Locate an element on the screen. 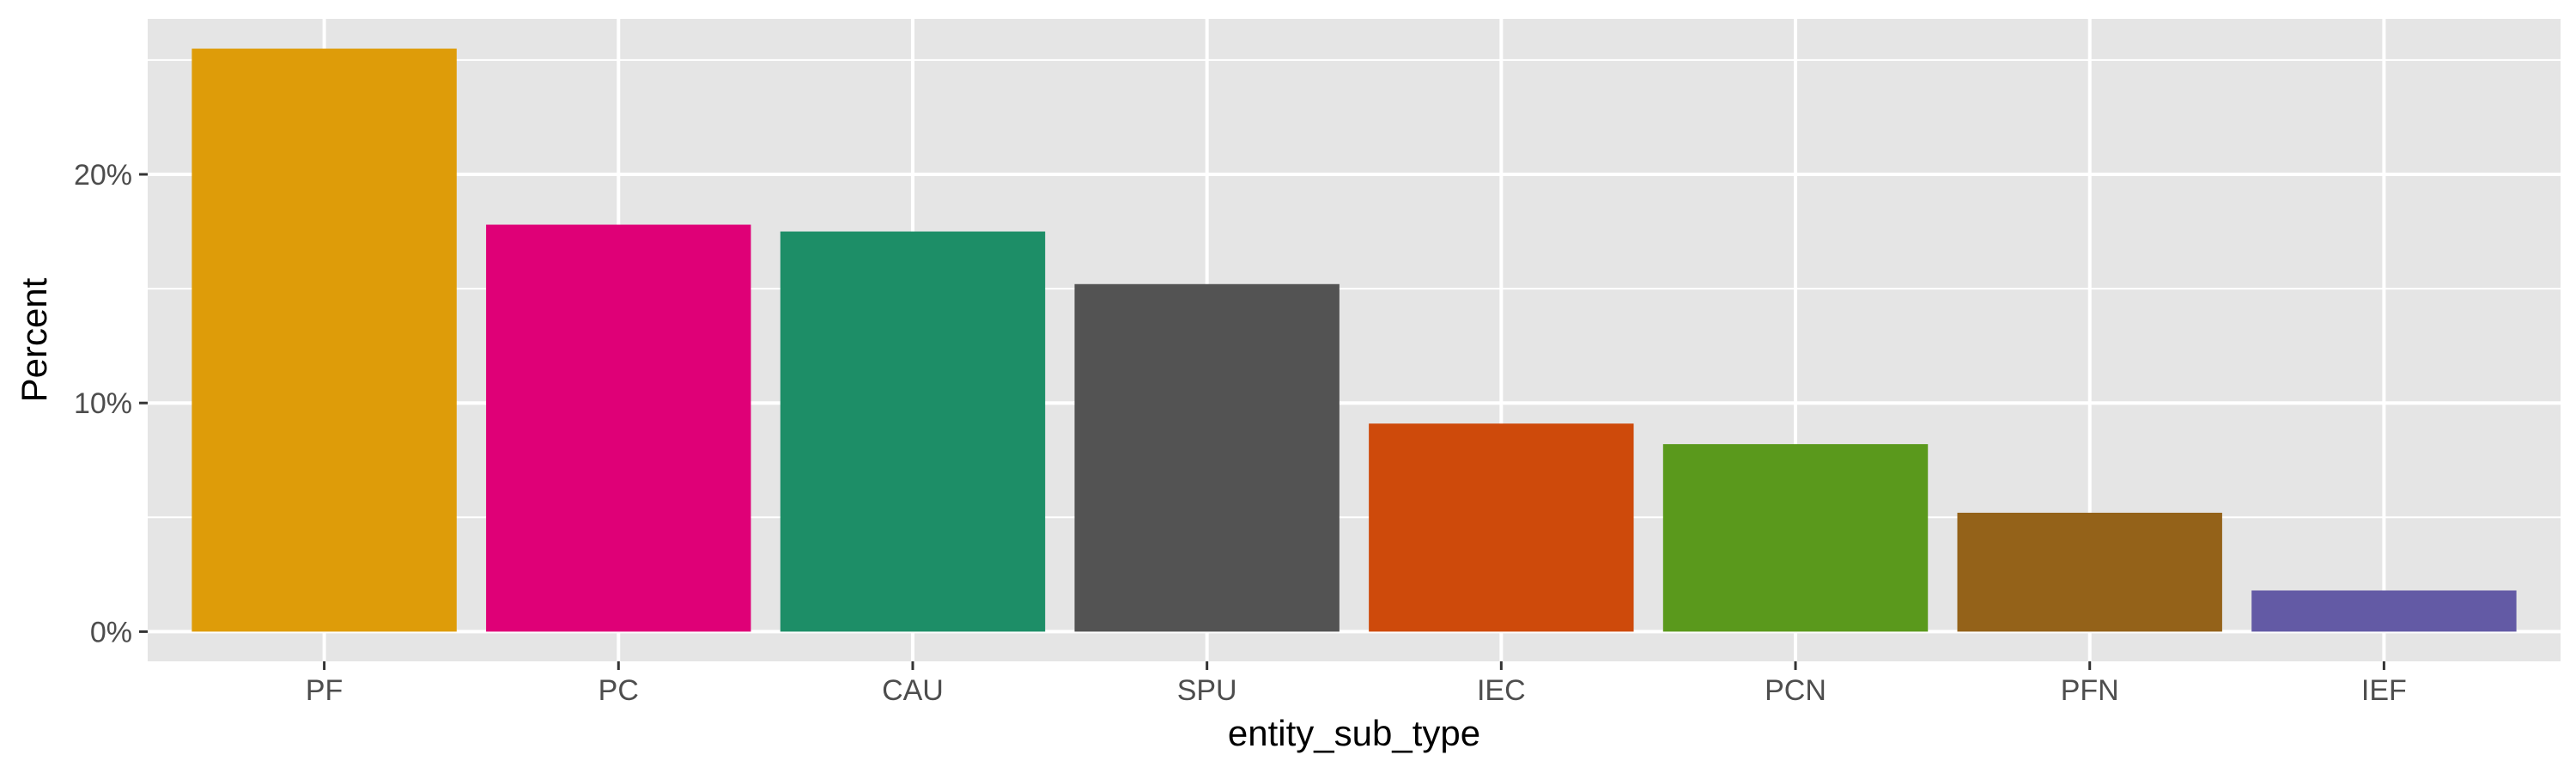 The width and height of the screenshot is (2576, 773). y-tick-label: 10% is located at coordinates (103, 403).